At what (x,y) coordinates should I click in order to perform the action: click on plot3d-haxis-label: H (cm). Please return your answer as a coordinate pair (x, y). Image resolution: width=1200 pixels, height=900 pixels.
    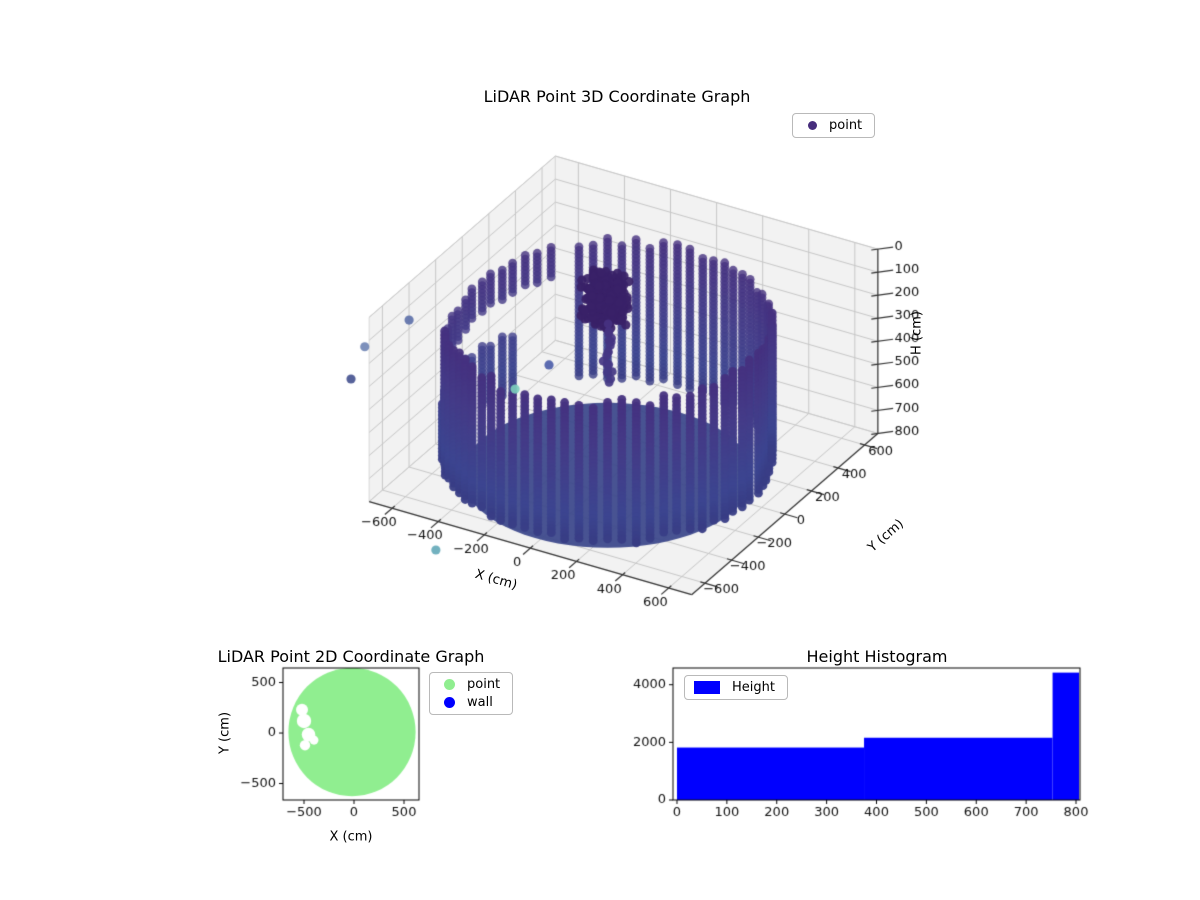
    Looking at the image, I should click on (917, 333).